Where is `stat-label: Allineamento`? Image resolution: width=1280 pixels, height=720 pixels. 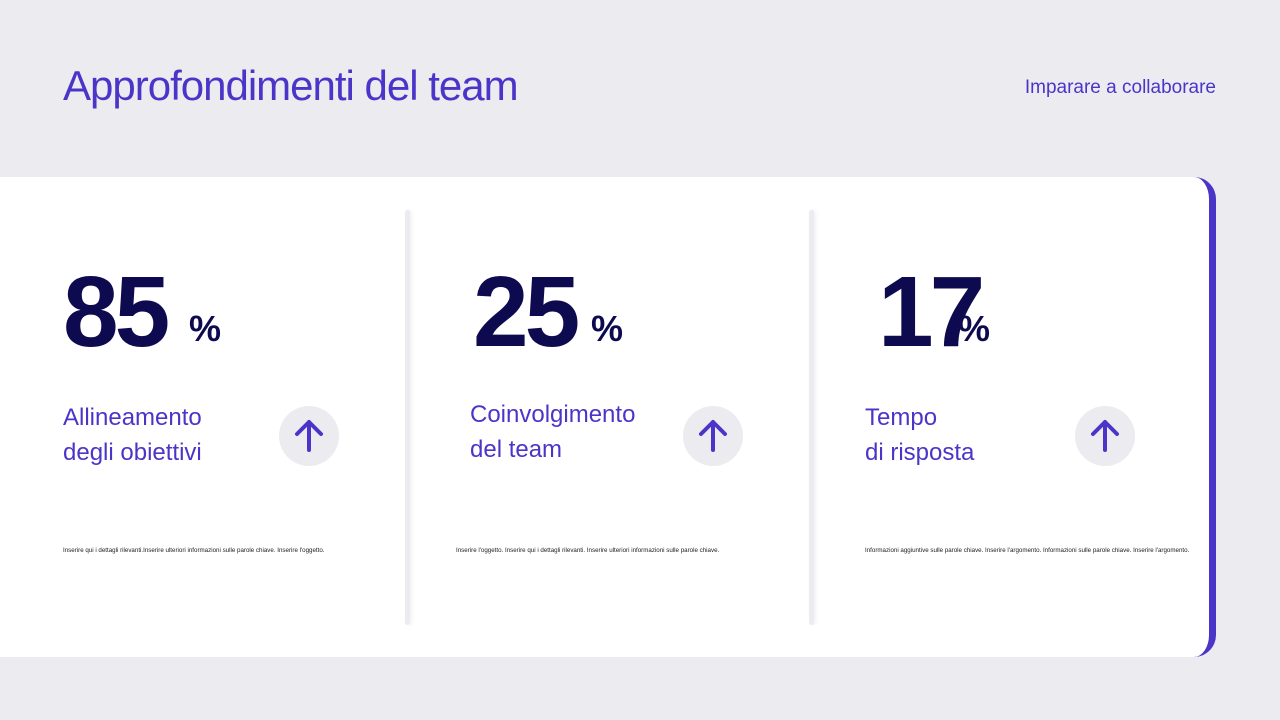 stat-label: Allineamento is located at coordinates (132, 417).